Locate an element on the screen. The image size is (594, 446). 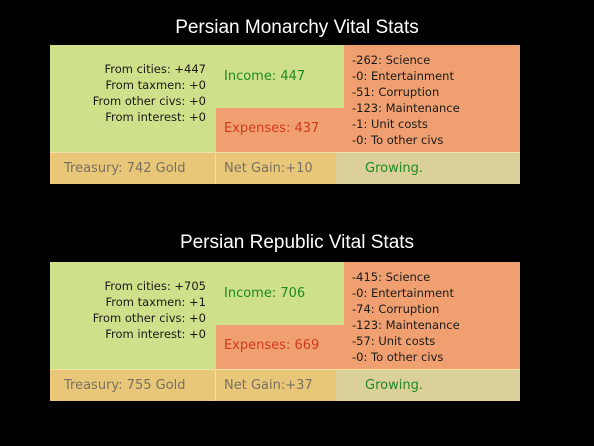
expense-unit-costs: -57: Unit costs is located at coordinates (394, 341).